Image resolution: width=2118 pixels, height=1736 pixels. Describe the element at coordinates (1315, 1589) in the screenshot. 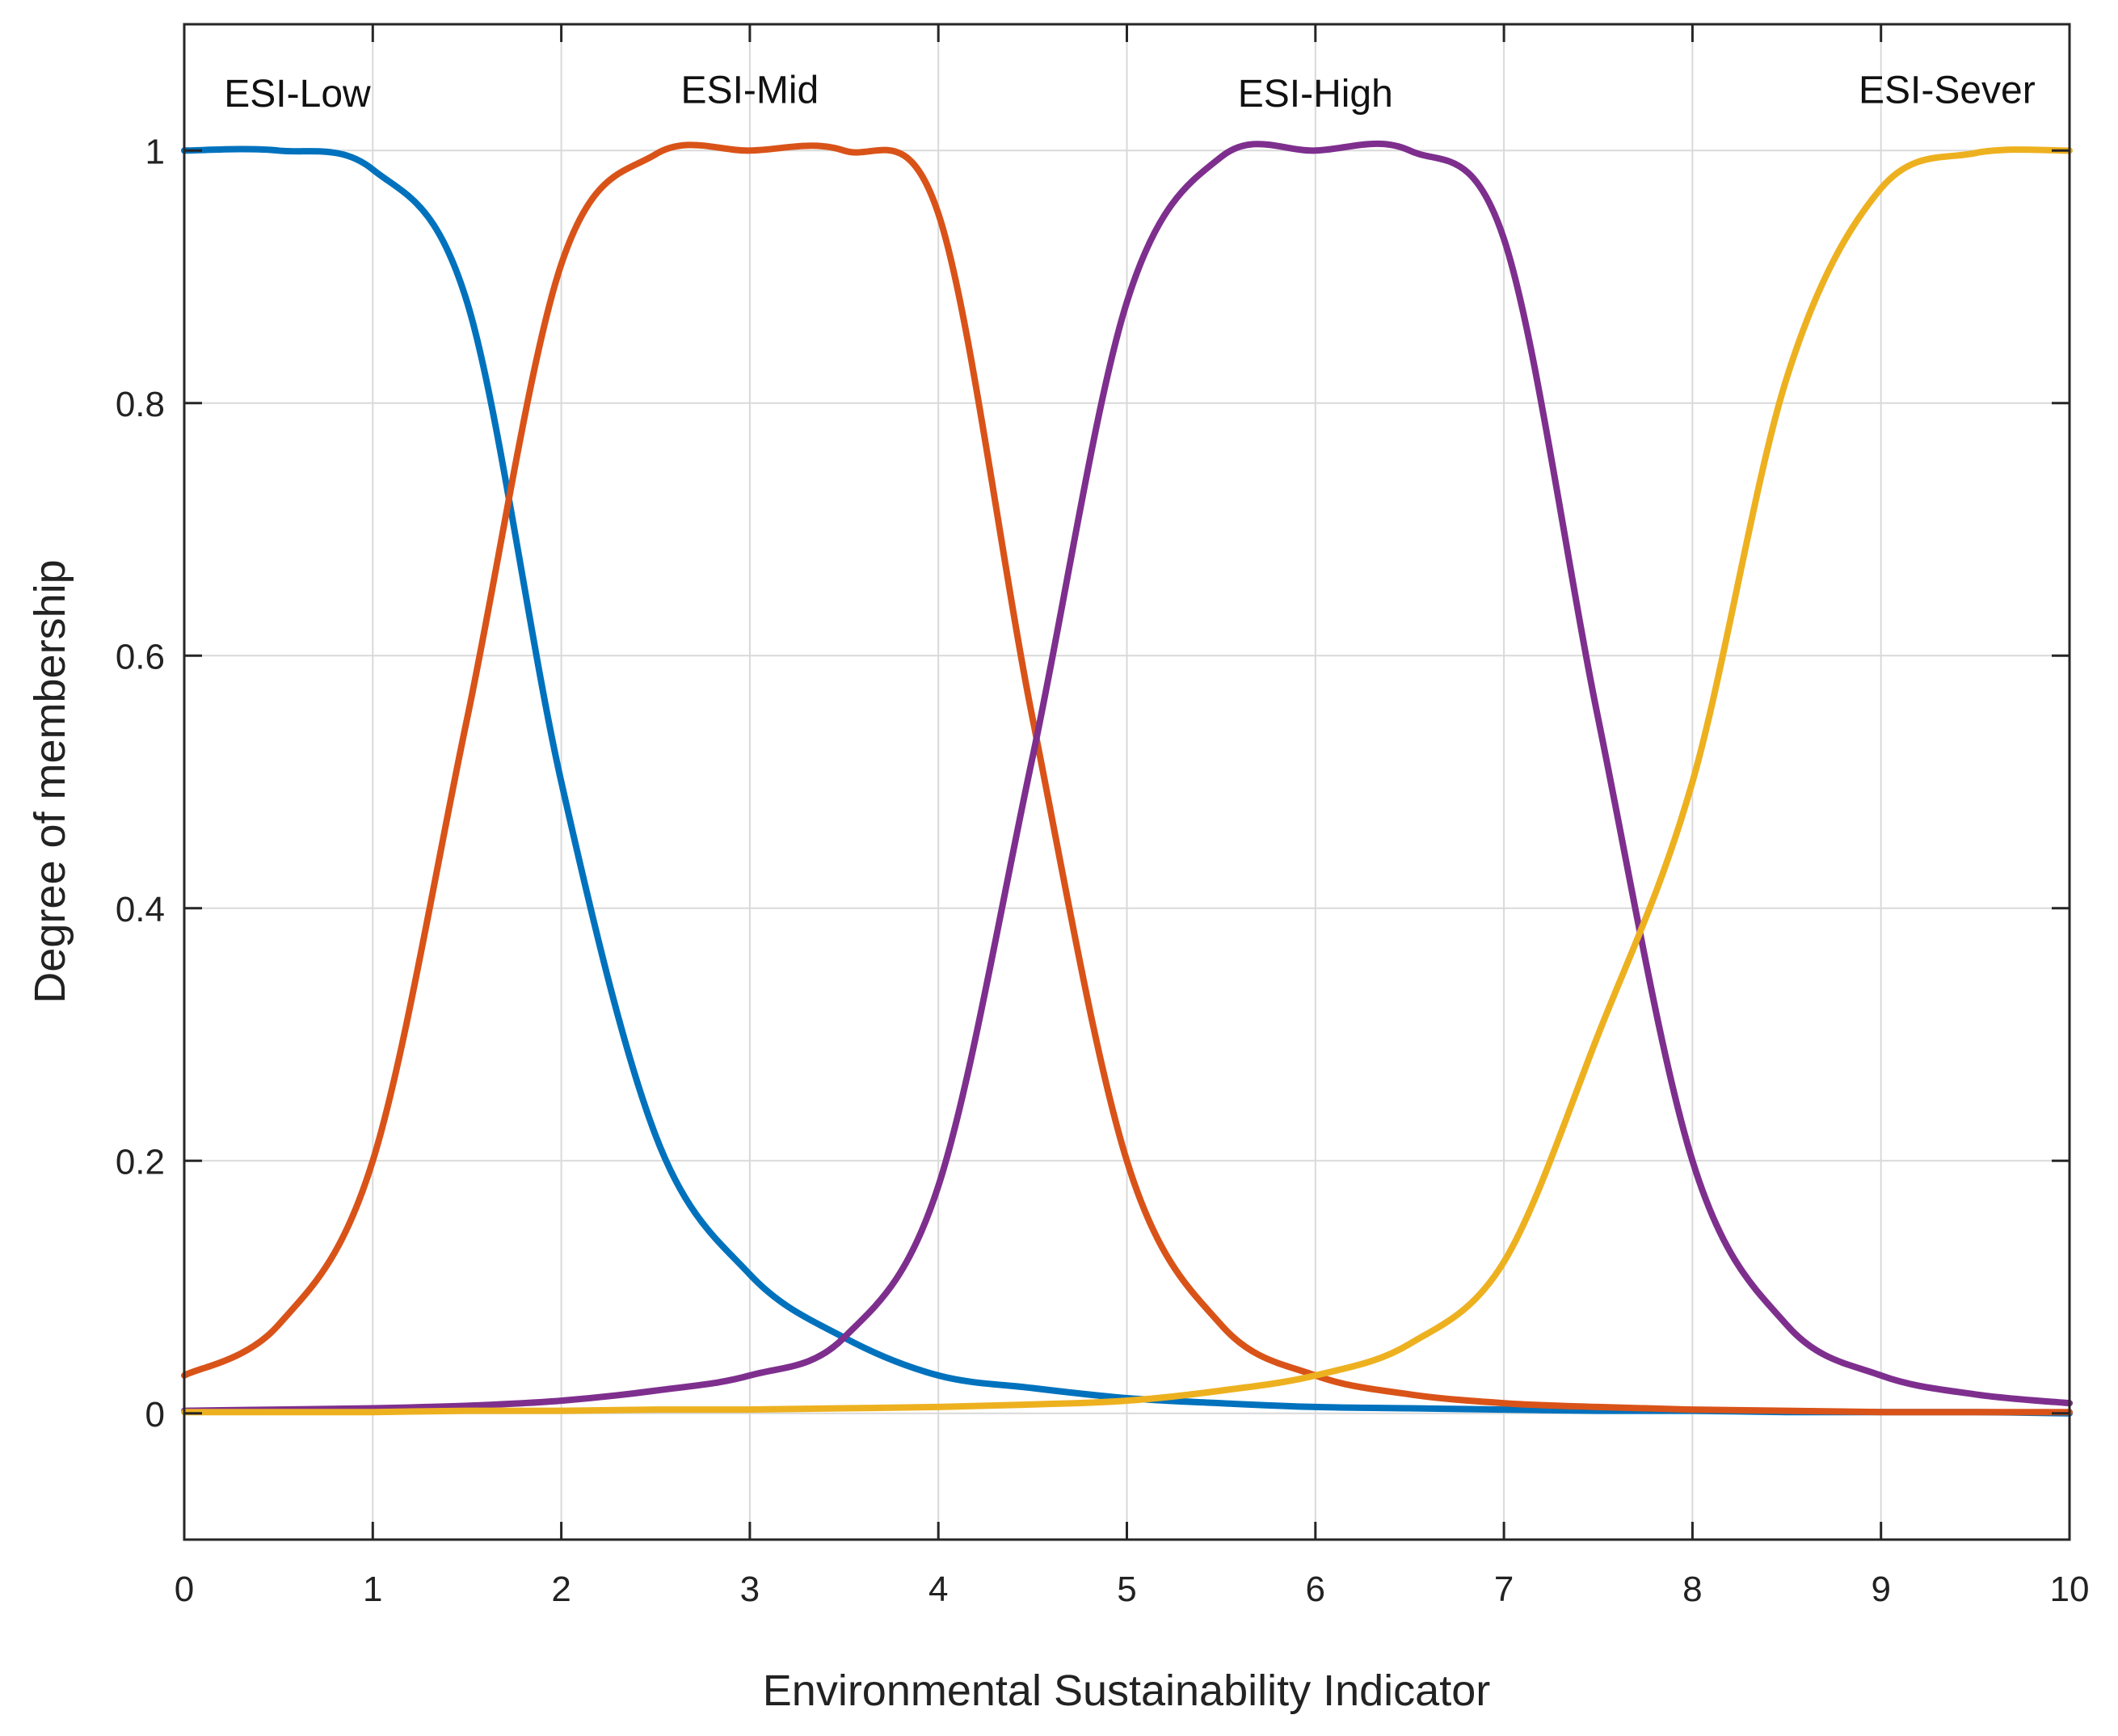

I see `x-tick-label: 6` at that location.